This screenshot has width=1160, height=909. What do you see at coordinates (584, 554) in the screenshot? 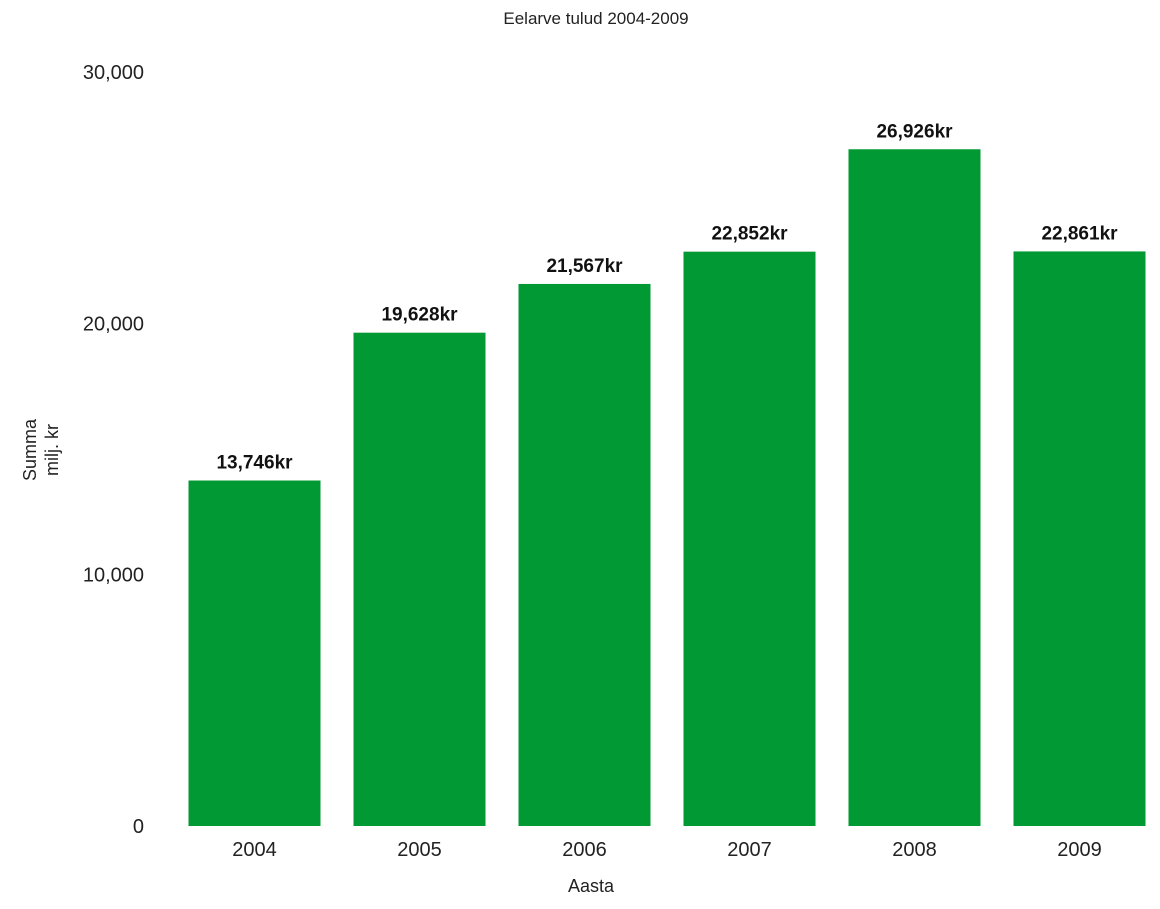
I see `bar-2006` at bounding box center [584, 554].